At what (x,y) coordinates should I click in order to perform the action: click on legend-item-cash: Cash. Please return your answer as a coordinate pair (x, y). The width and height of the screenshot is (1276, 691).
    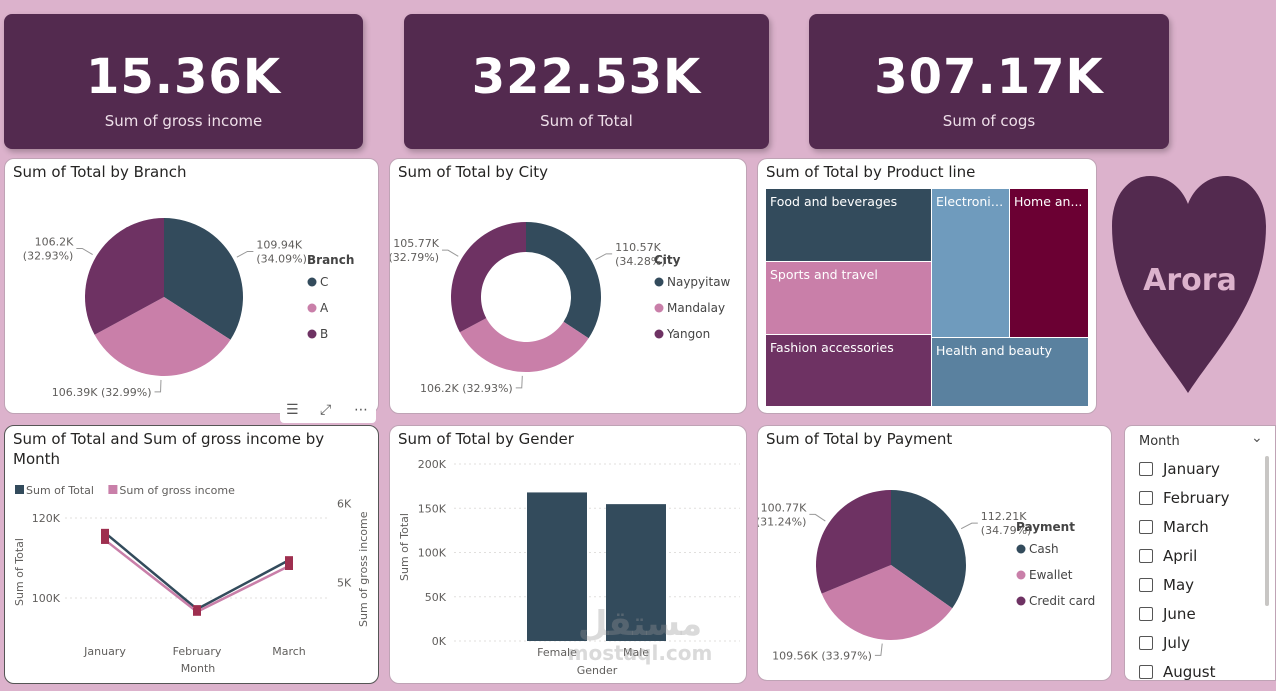
    Looking at the image, I should click on (1044, 549).